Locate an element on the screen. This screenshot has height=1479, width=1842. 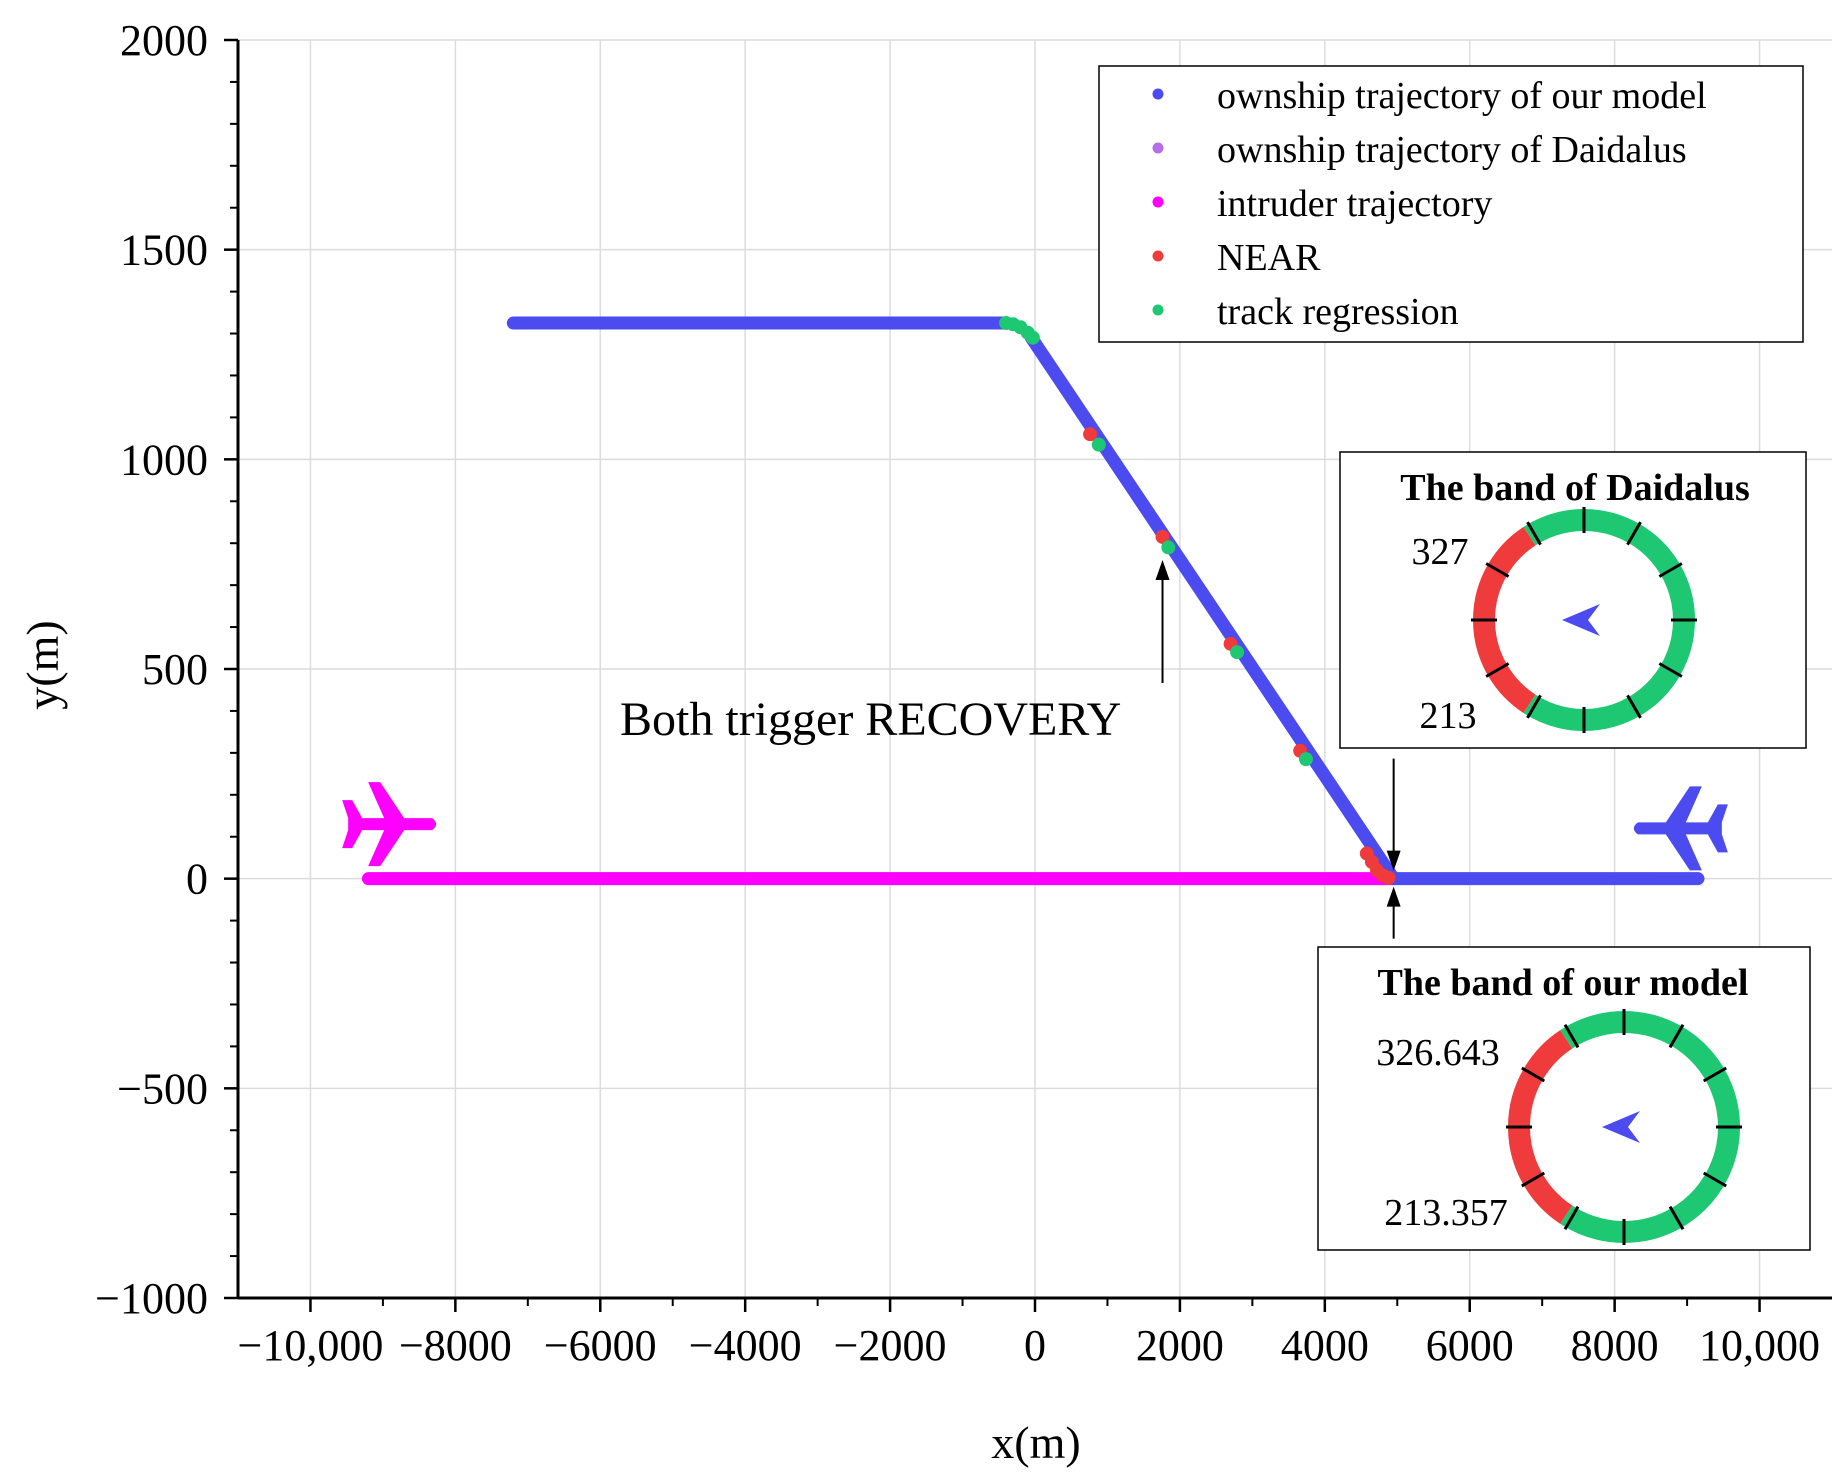
daidalus-inset-title: The band of Daidalus is located at coordinates (1575, 488).